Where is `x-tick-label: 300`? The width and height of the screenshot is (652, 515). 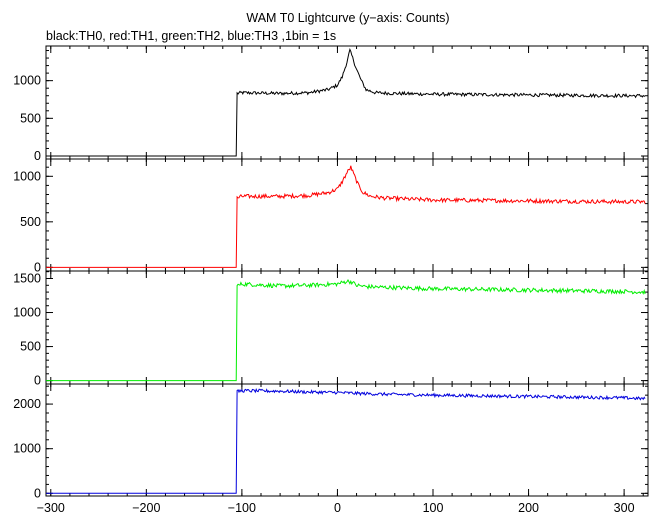 x-tick-label: 300 is located at coordinates (624, 508).